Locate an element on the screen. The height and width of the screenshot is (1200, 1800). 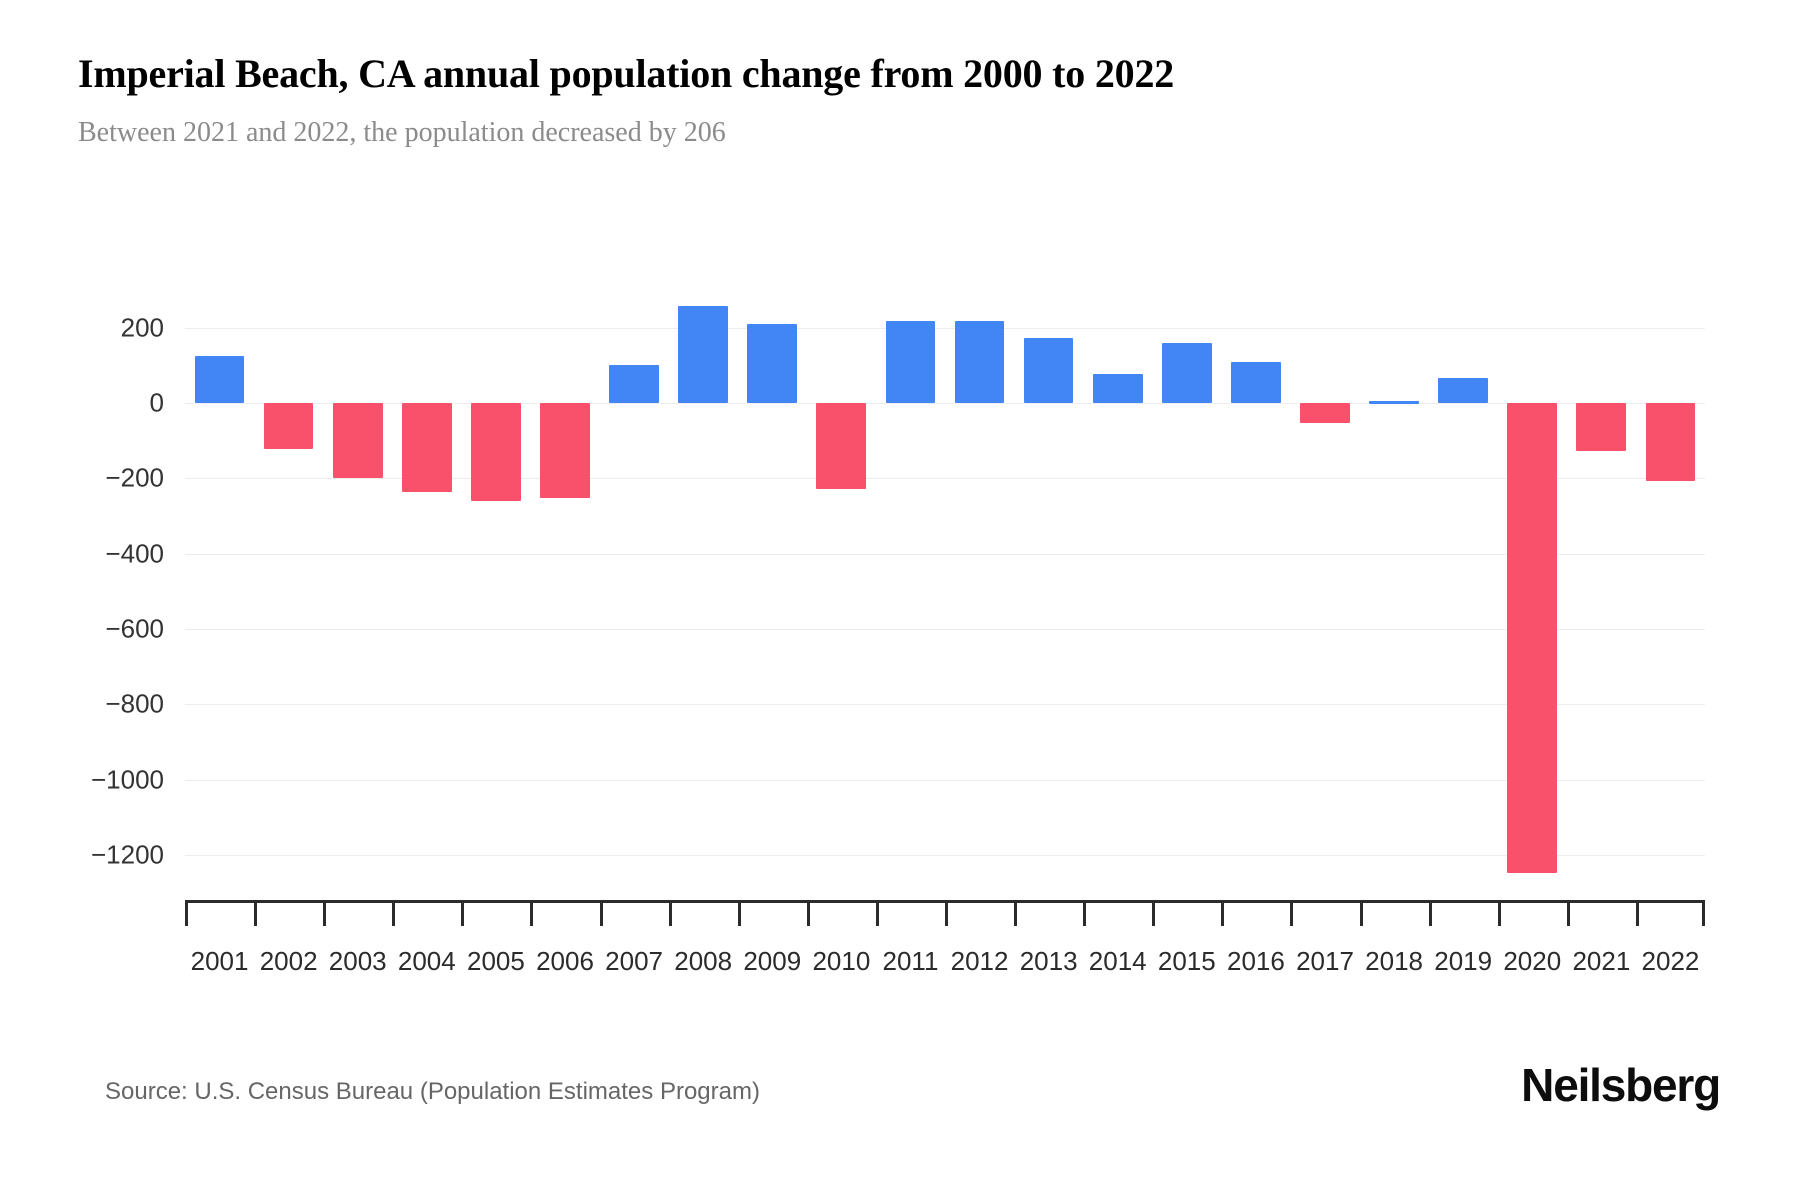
y-axis-tick-label: −1200 is located at coordinates (127, 854).